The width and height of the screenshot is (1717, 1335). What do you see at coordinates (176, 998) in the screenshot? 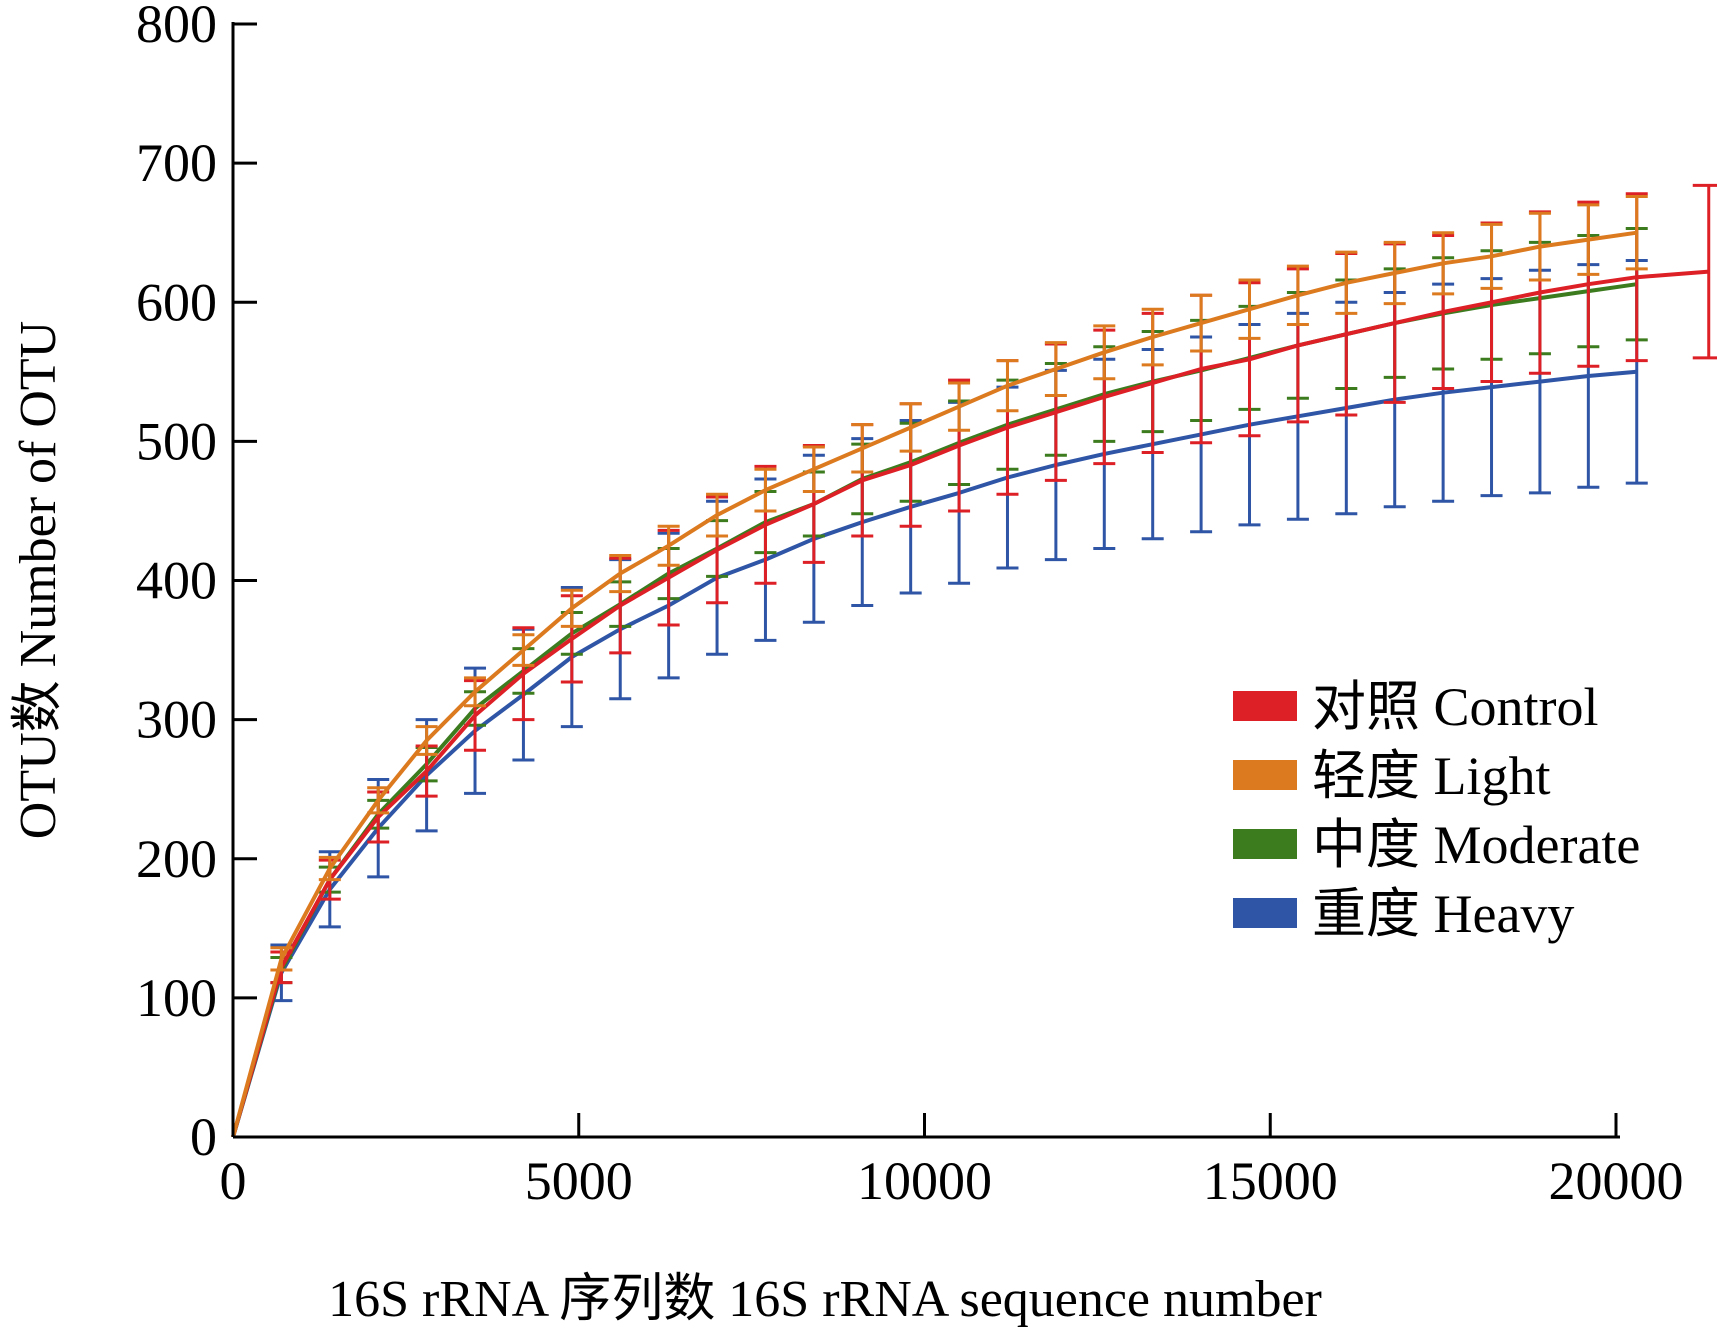
I see `y-tick-label: 100` at bounding box center [176, 998].